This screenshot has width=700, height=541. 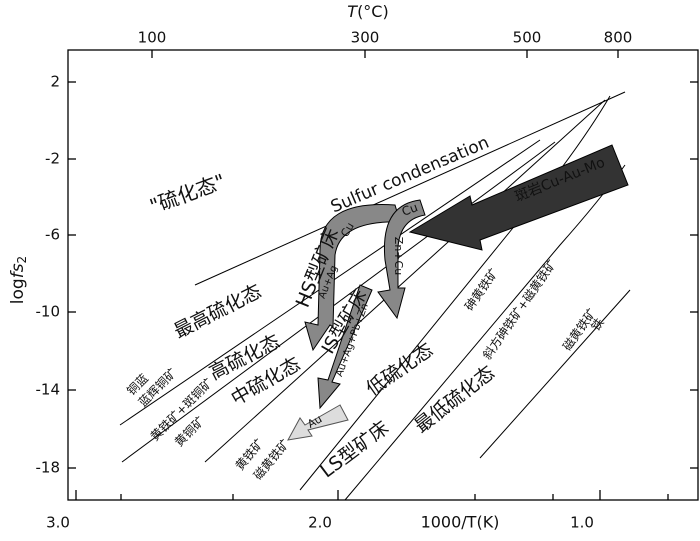 I want to click on top-tick-label: 300, so click(x=365, y=38).